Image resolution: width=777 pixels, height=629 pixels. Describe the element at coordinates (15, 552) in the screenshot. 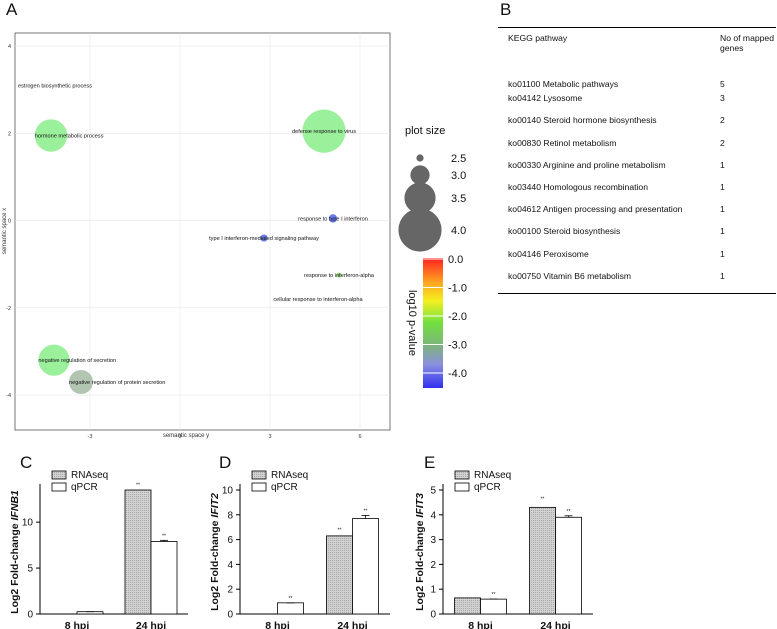

I see `y-axis-label: Log2 Fold-change IFNB1` at that location.